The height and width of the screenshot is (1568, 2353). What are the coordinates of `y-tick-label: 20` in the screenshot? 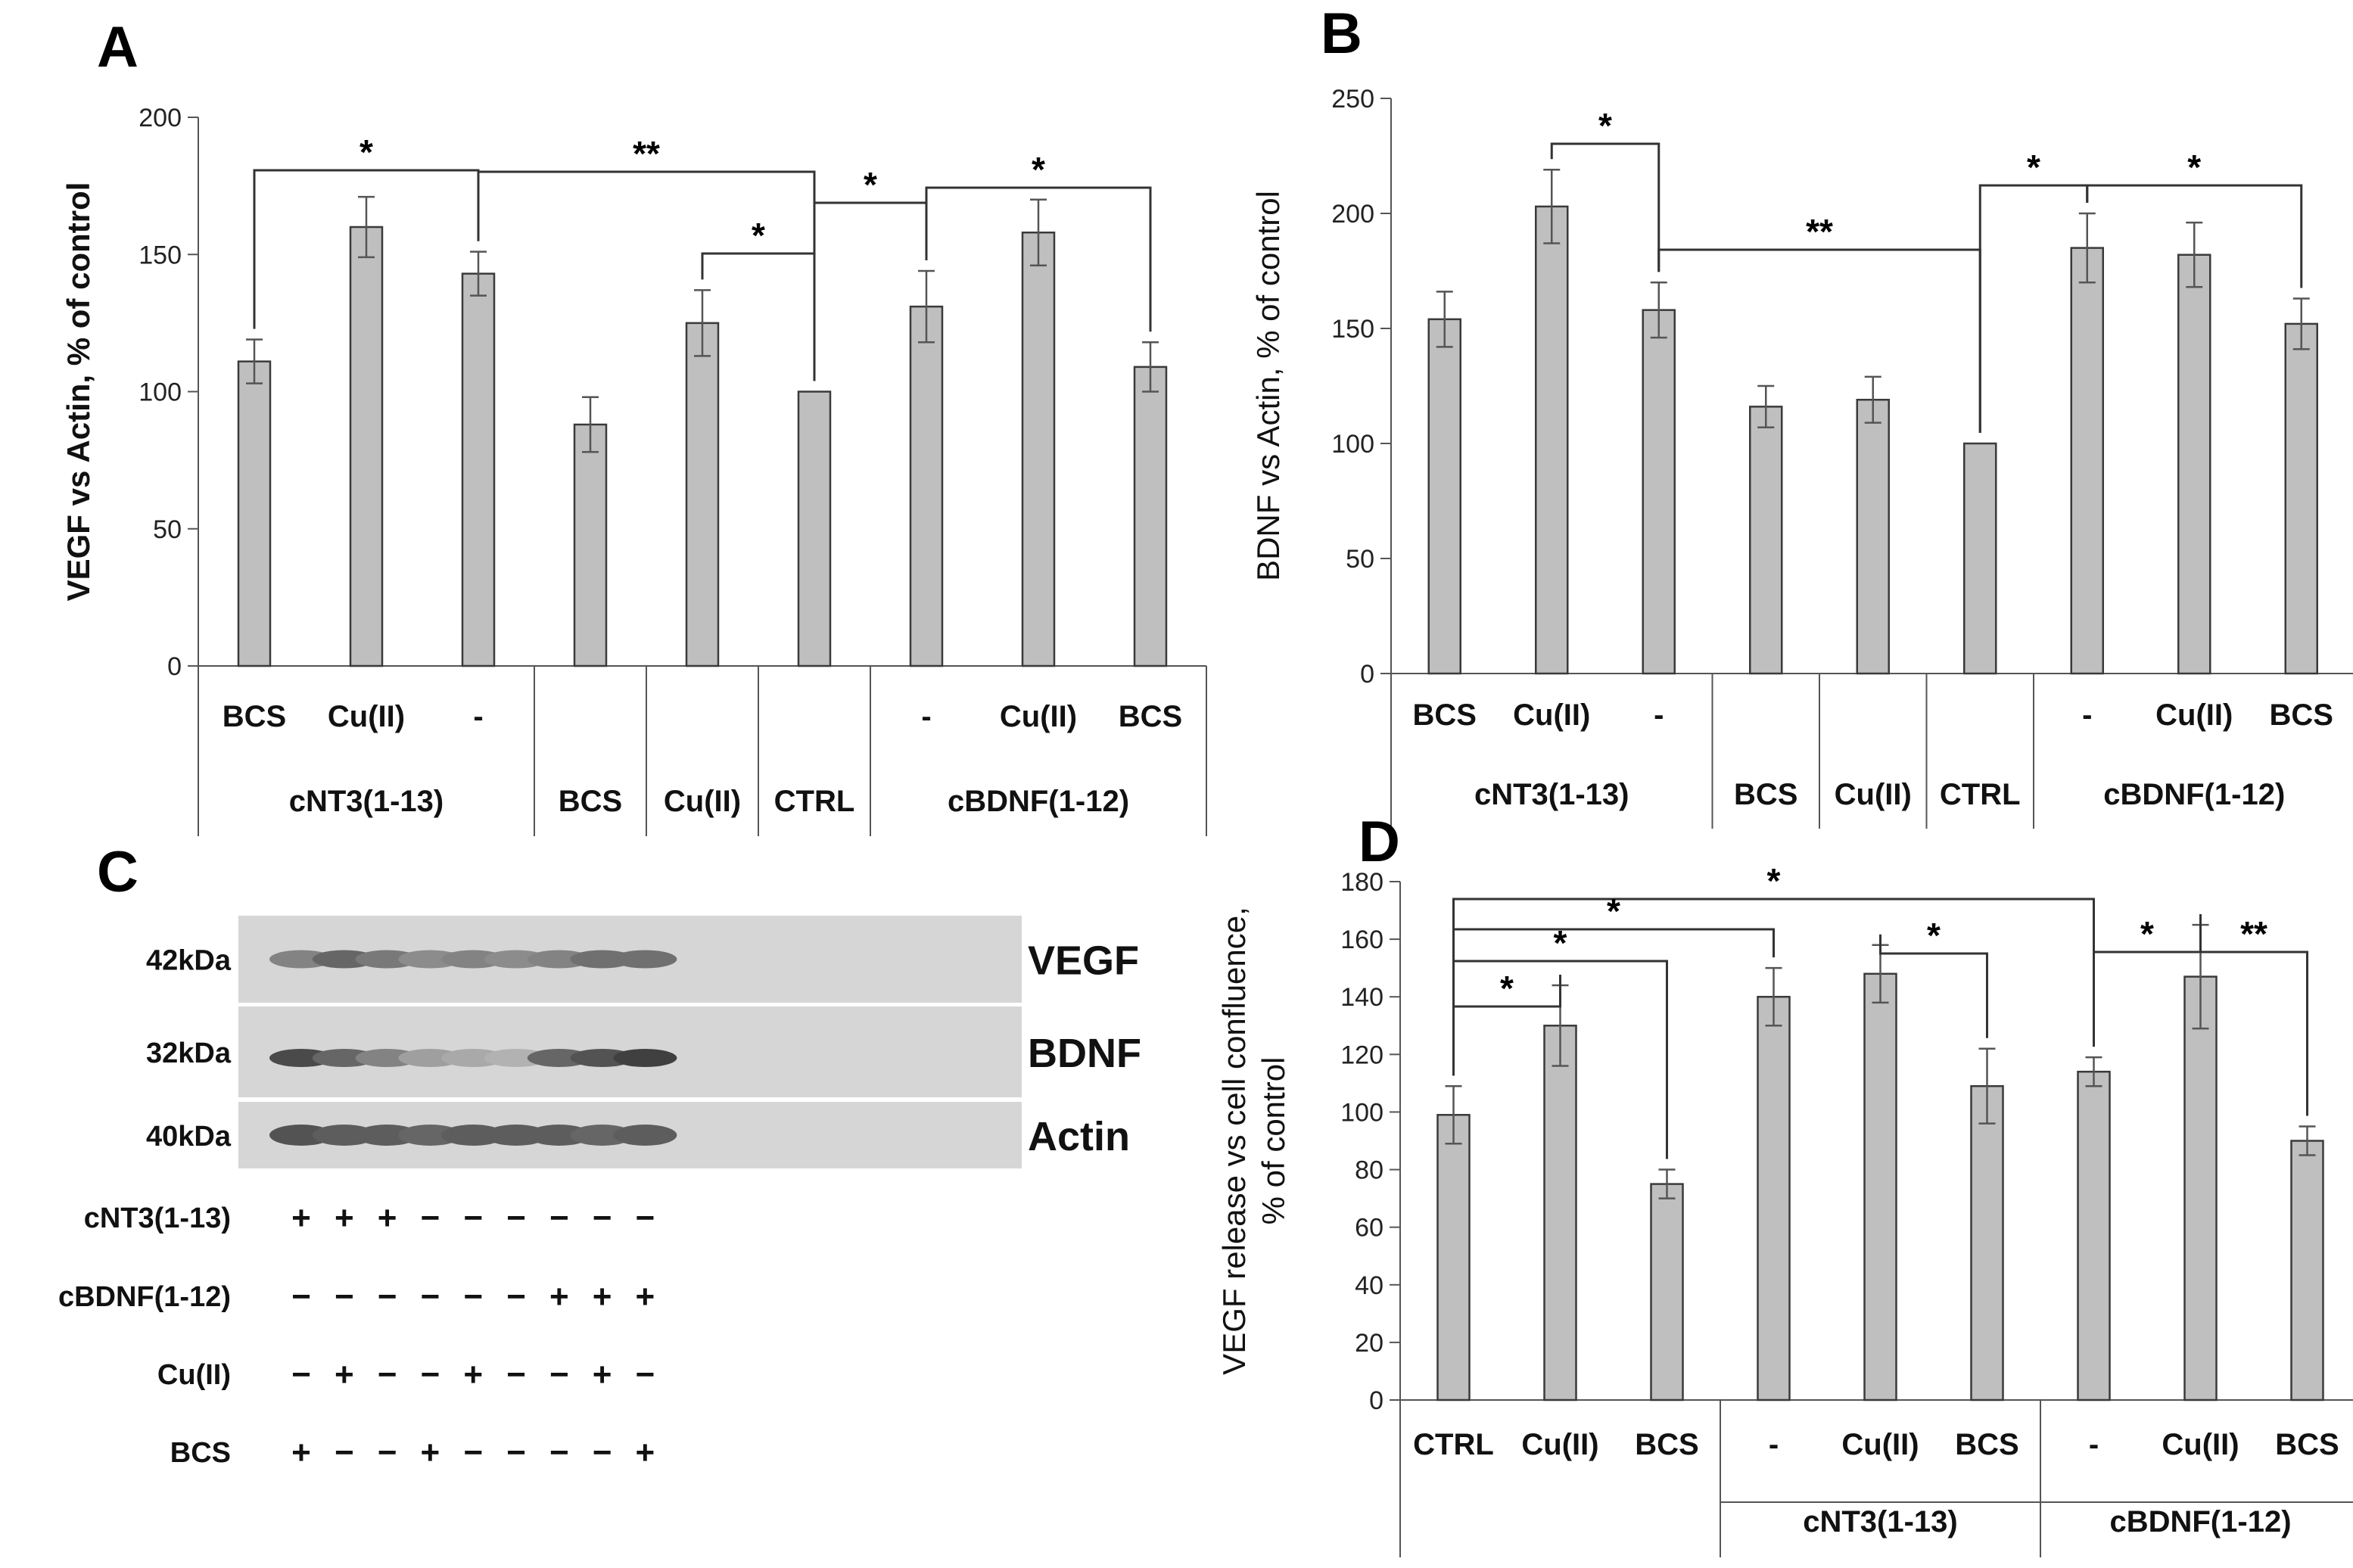 It's located at (1369, 1344).